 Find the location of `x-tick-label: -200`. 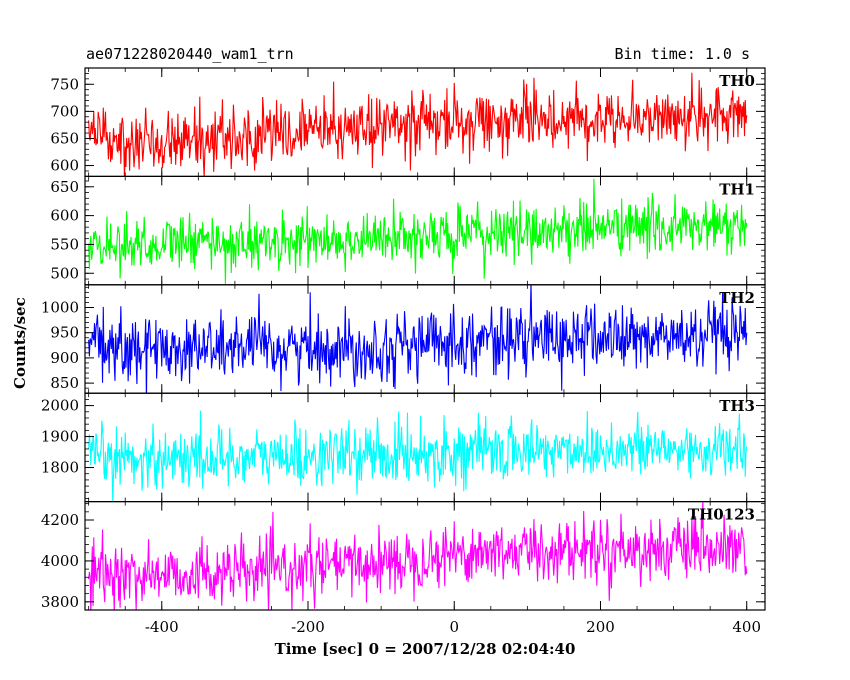

x-tick-label: -200 is located at coordinates (308, 627).